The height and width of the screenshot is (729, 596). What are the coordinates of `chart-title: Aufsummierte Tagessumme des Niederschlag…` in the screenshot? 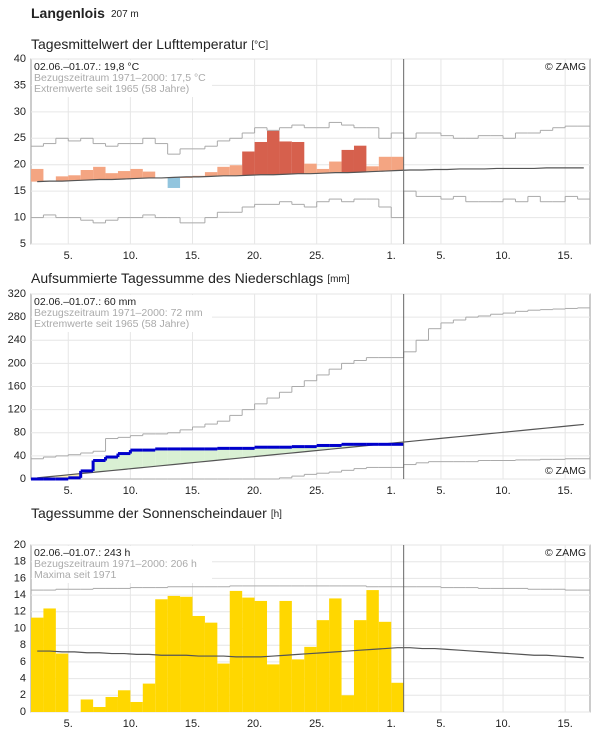 It's located at (190, 278).